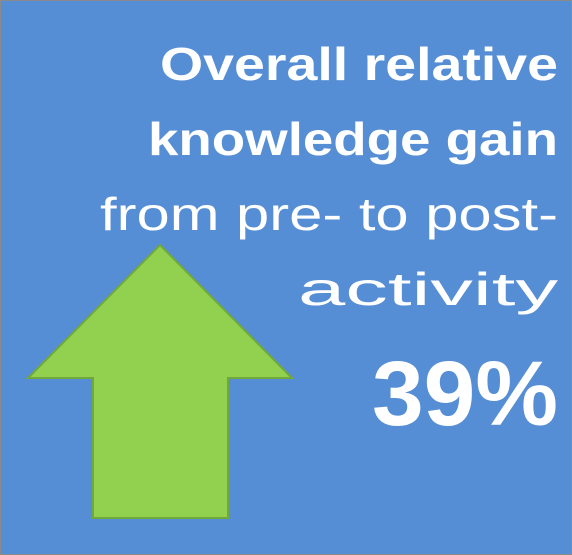 The height and width of the screenshot is (555, 572). Describe the element at coordinates (465, 394) in the screenshot. I see `percentage-figure: 39%` at that location.